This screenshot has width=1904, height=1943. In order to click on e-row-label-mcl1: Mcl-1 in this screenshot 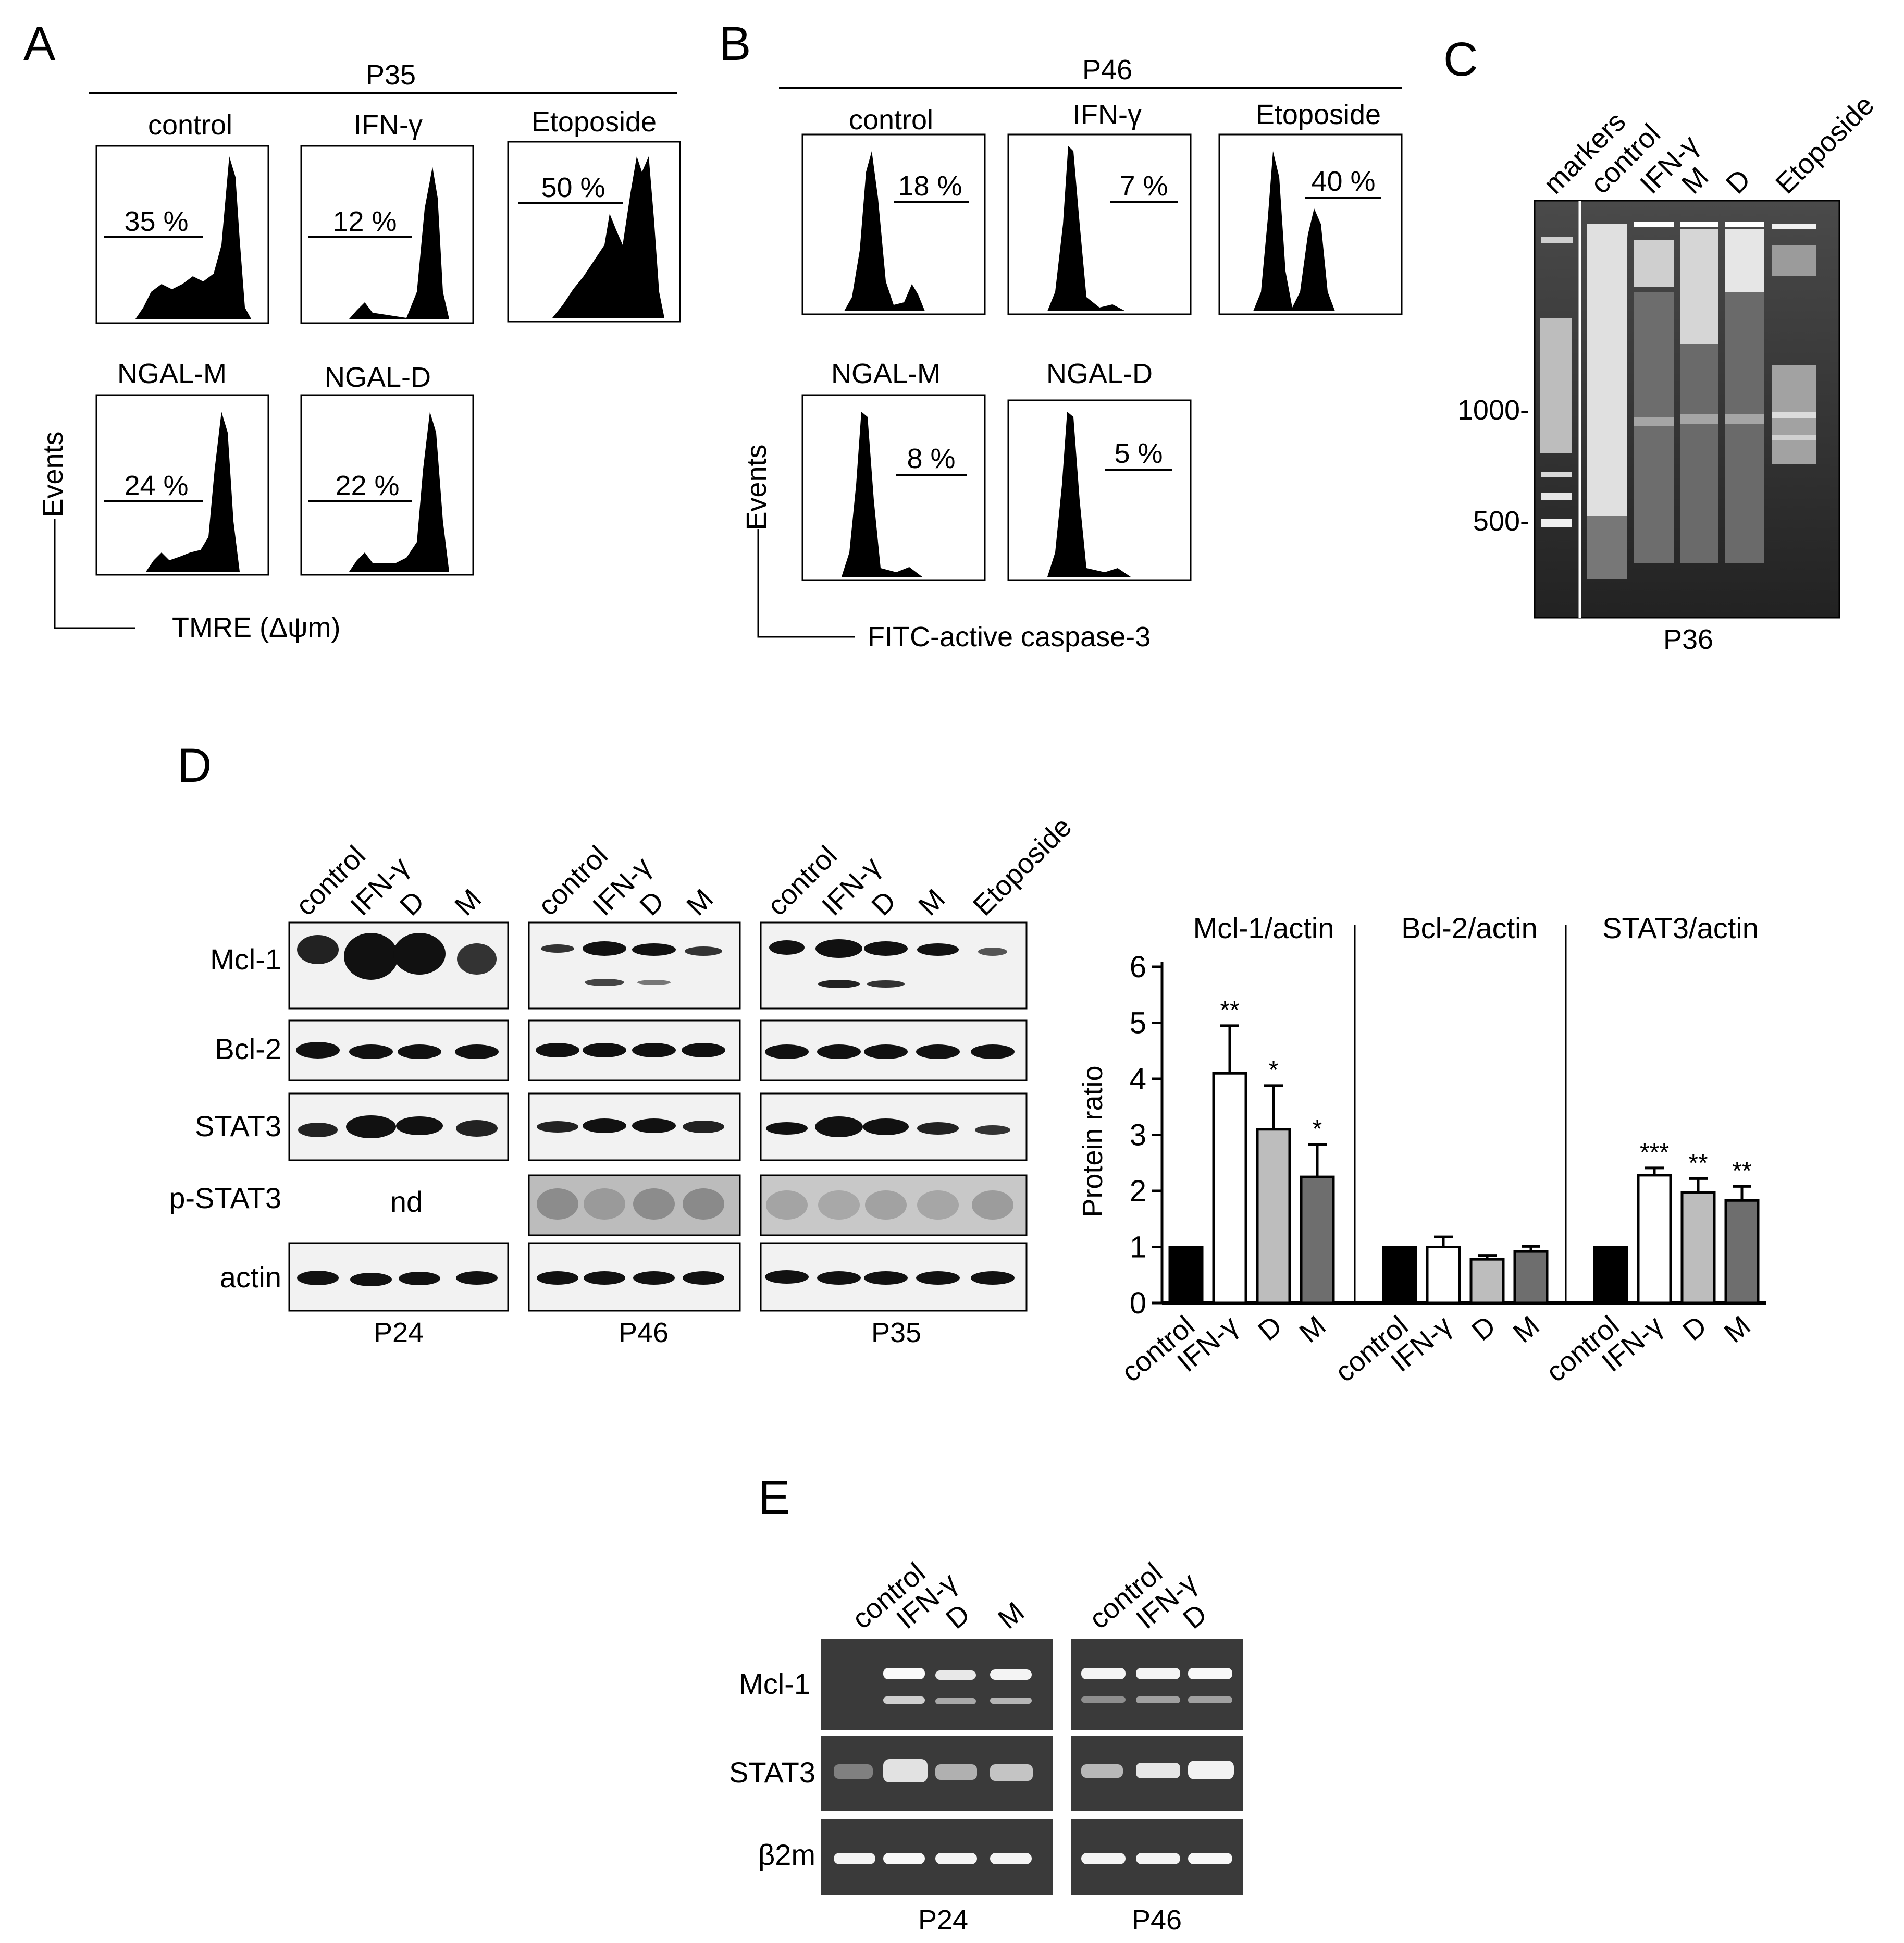, I will do `click(774, 1684)`.